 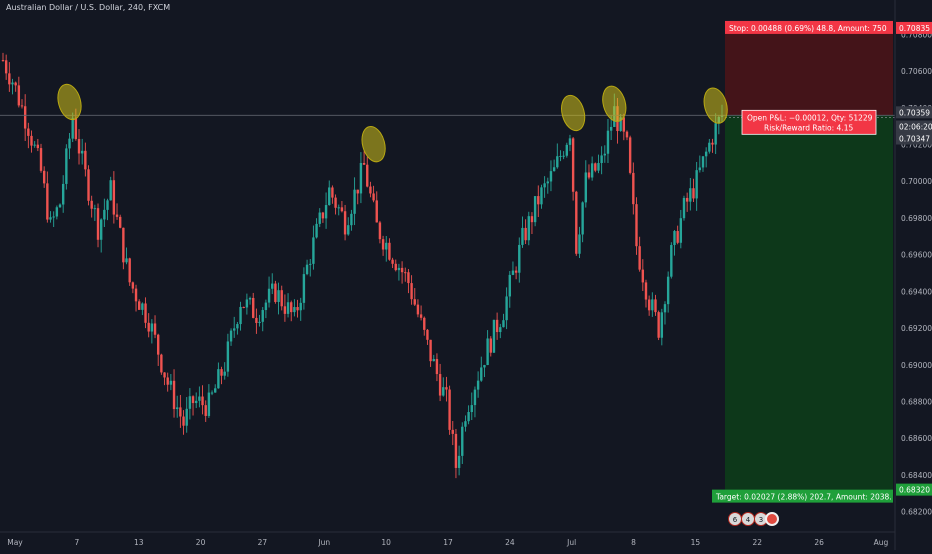 I want to click on current-price-badge-bg, so click(x=914, y=138).